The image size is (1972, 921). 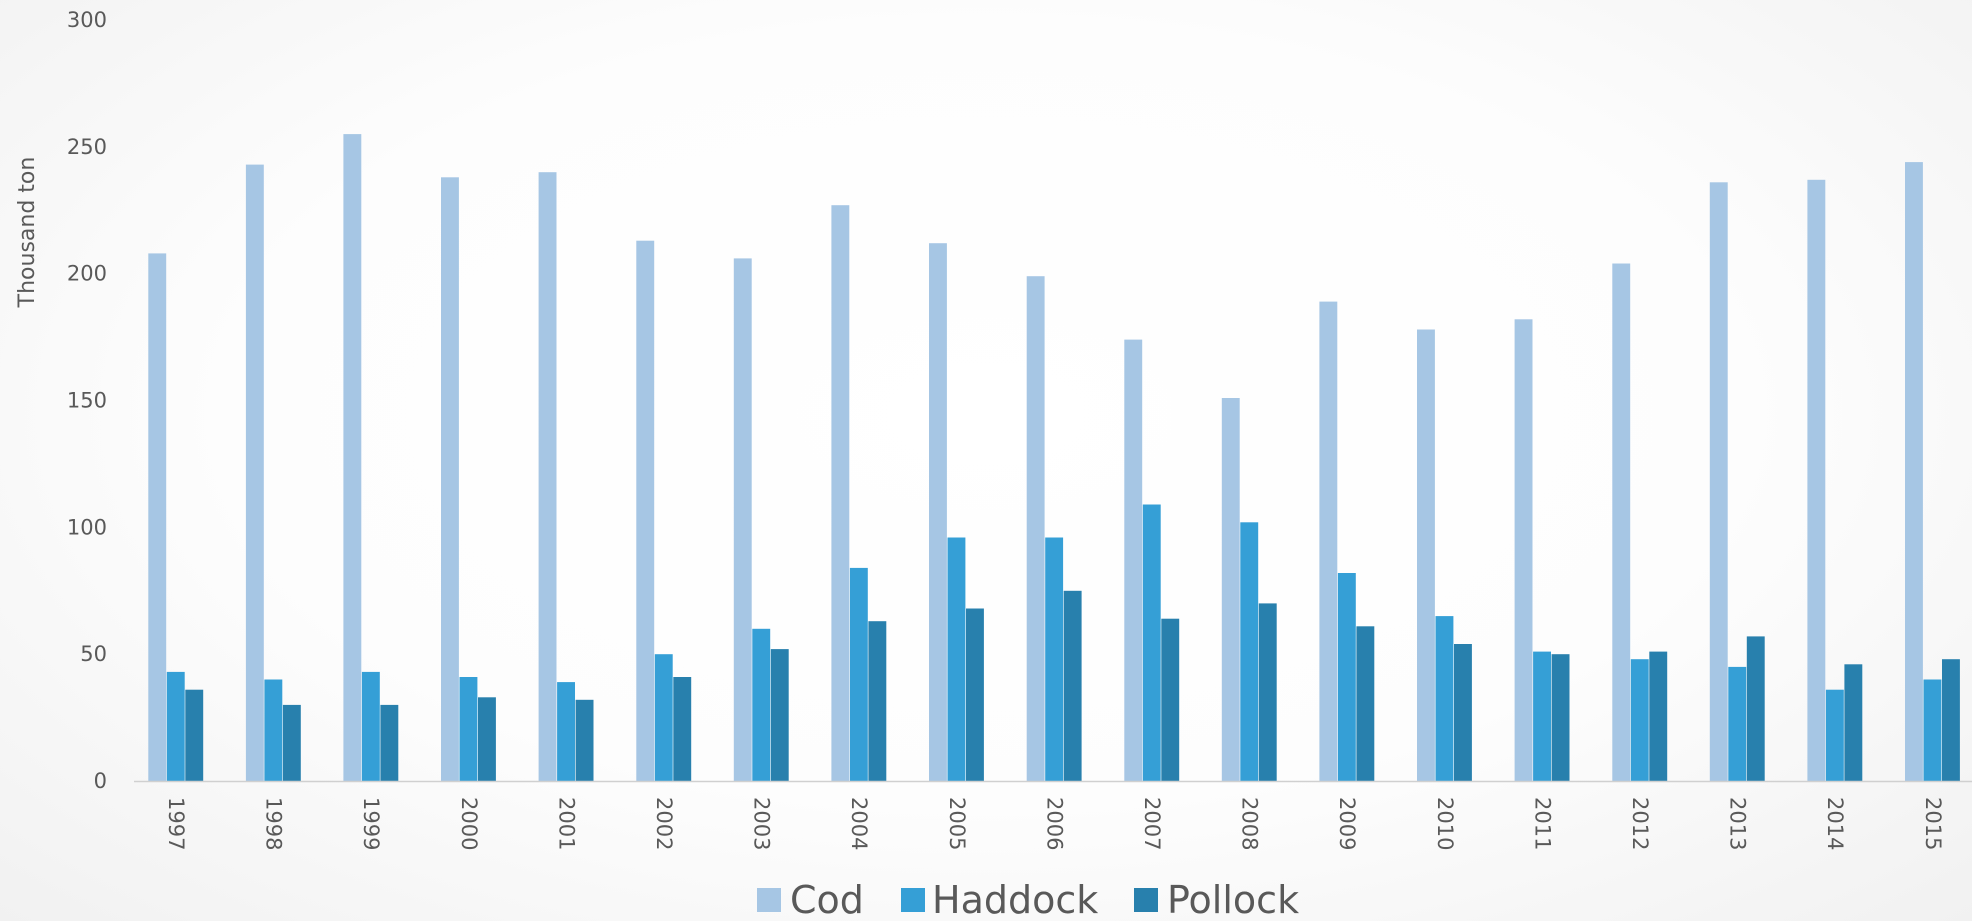 I want to click on x-tick-label: 1998, so click(x=274, y=823).